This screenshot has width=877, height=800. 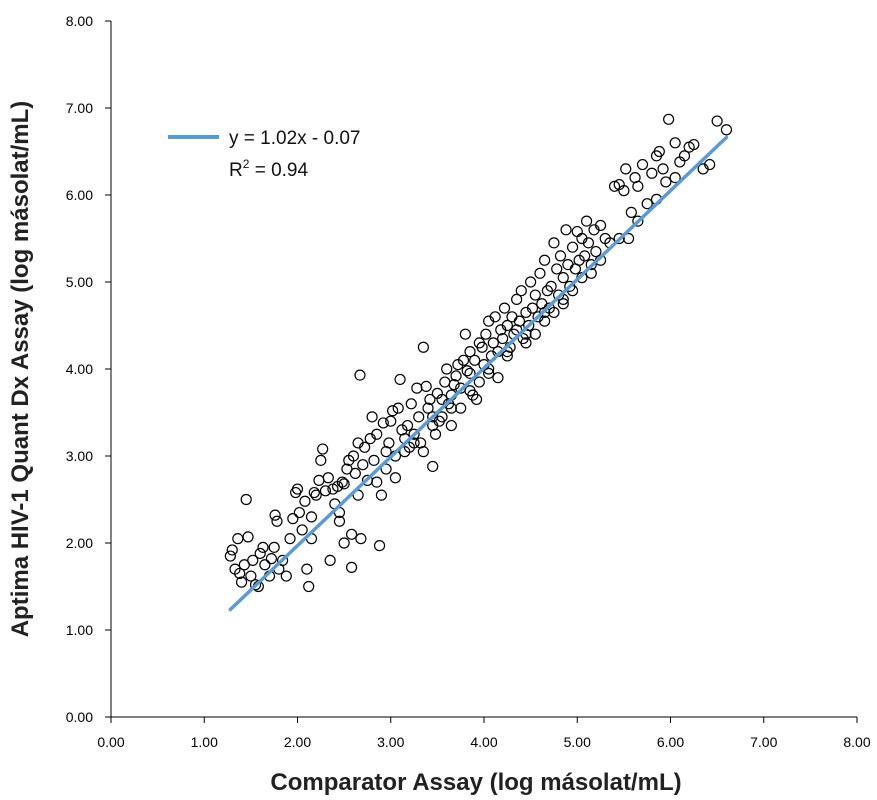 What do you see at coordinates (278, 170) in the screenshot?
I see `r2-value: = 0.94` at bounding box center [278, 170].